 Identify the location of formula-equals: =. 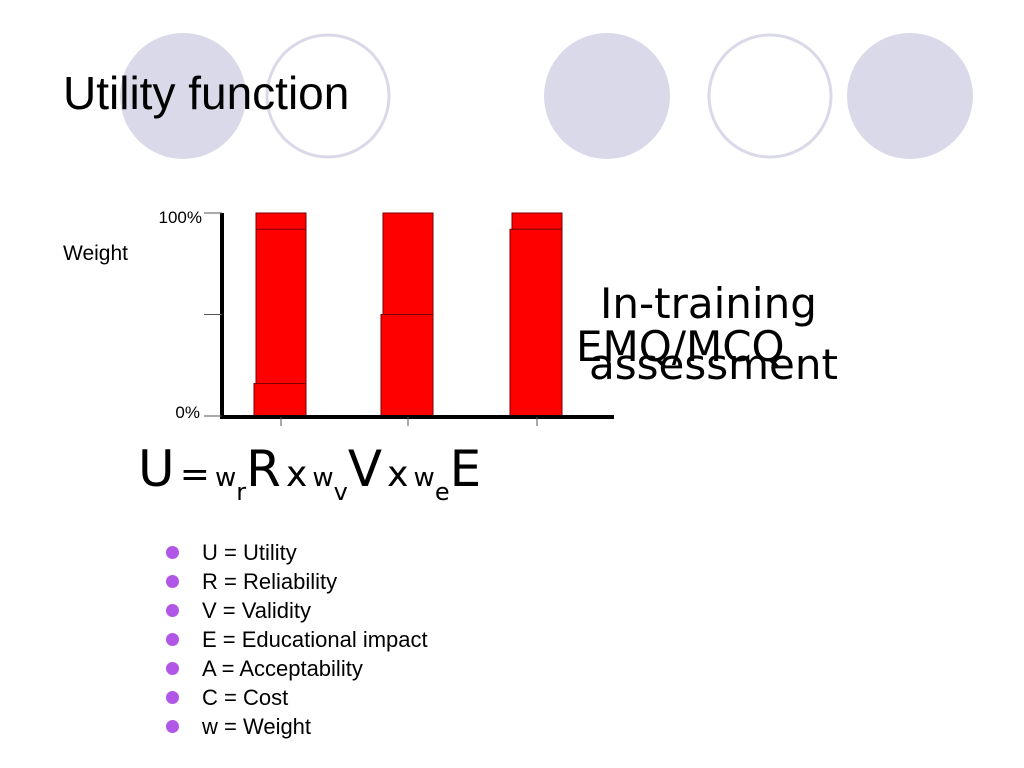
(194, 474).